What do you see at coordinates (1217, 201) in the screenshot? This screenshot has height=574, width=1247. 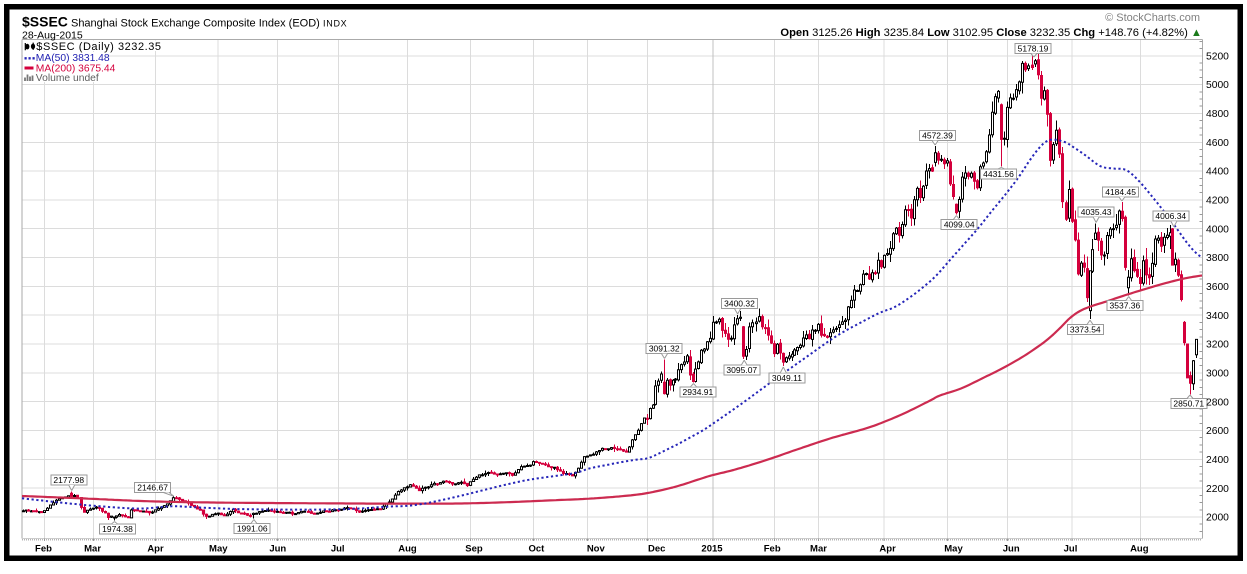 I see `svg-text: 4200` at bounding box center [1217, 201].